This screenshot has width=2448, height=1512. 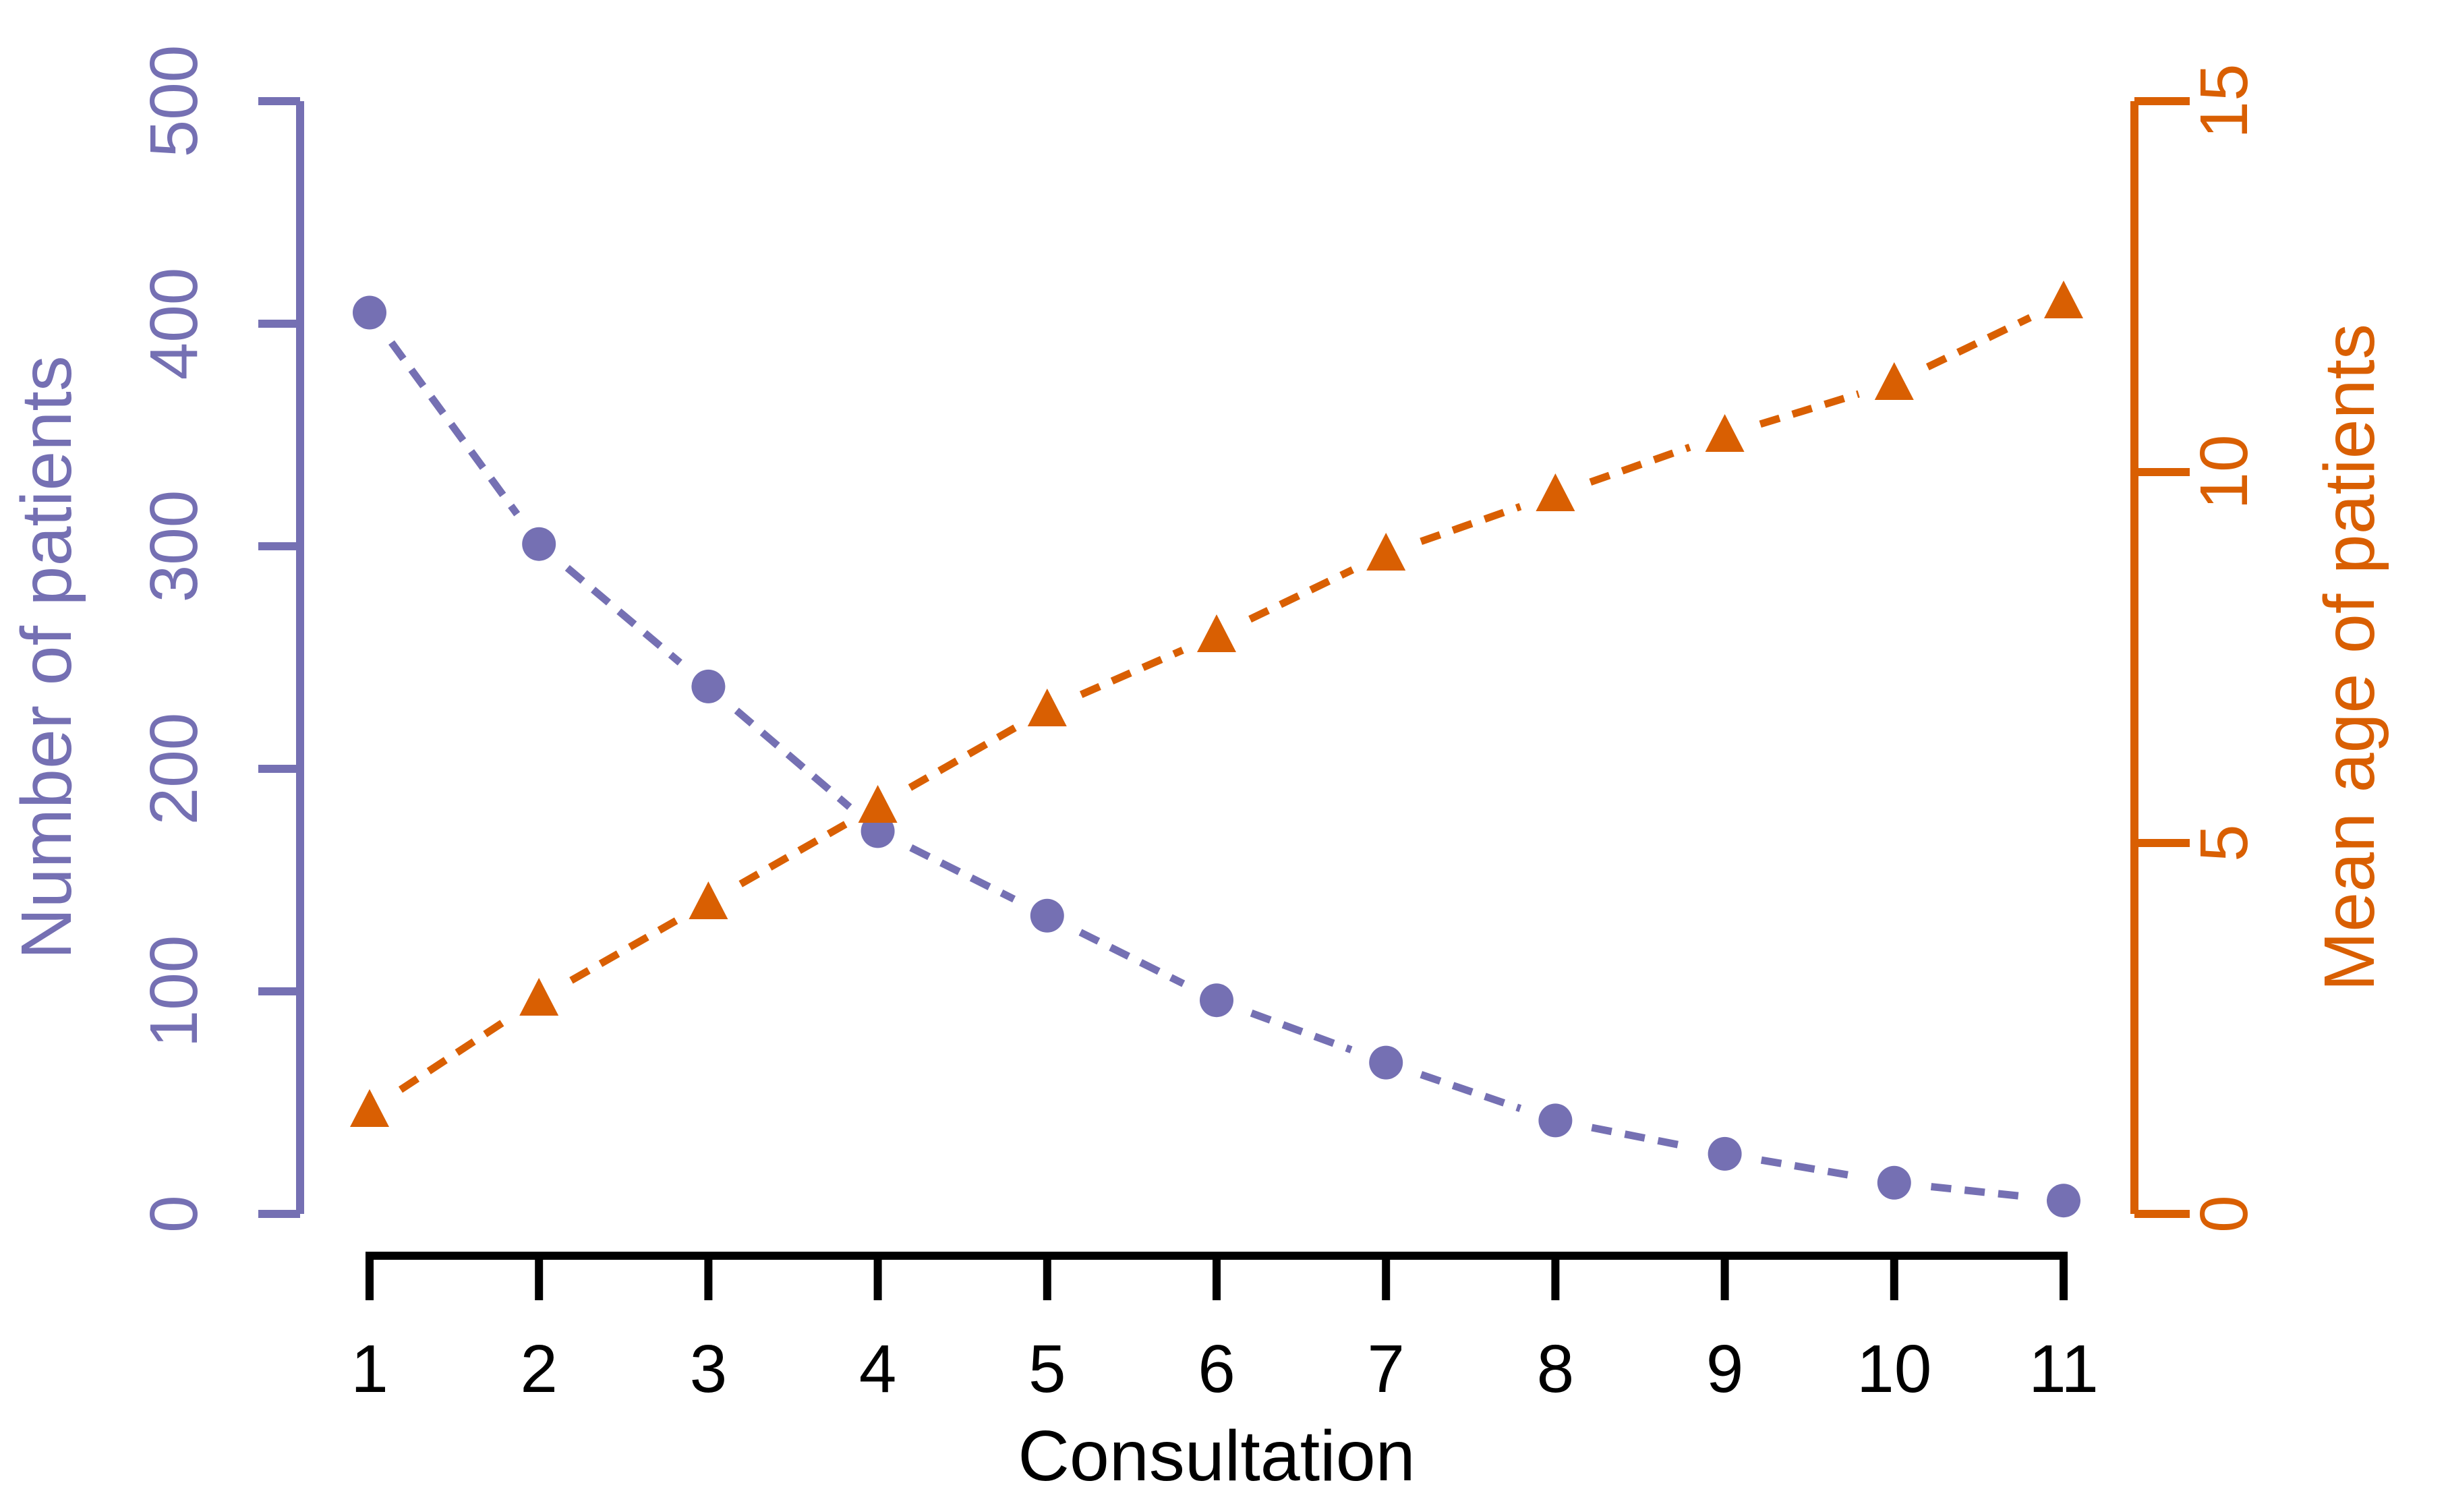 I want to click on x-axis-tick-label: 2, so click(x=539, y=1369).